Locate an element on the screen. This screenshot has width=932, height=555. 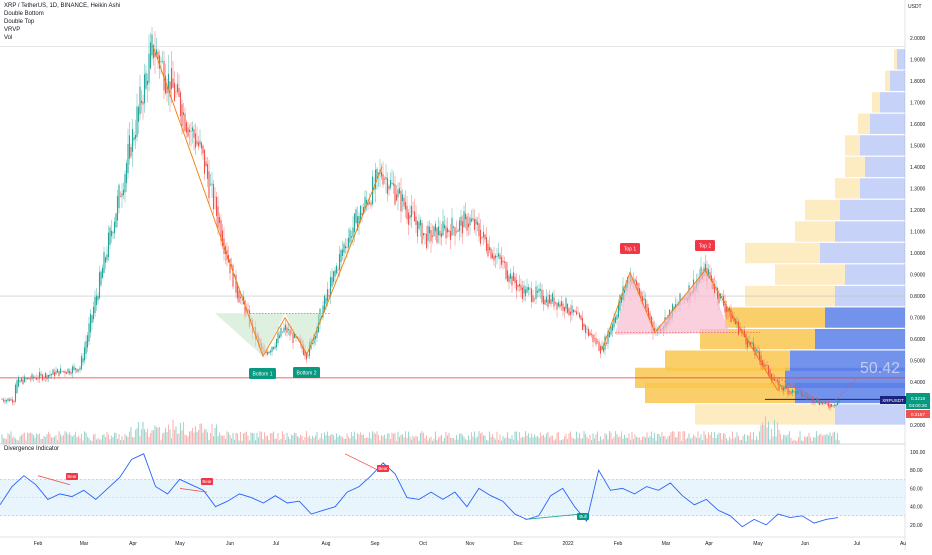
volume-profile-up-bar is located at coordinates (775, 317).